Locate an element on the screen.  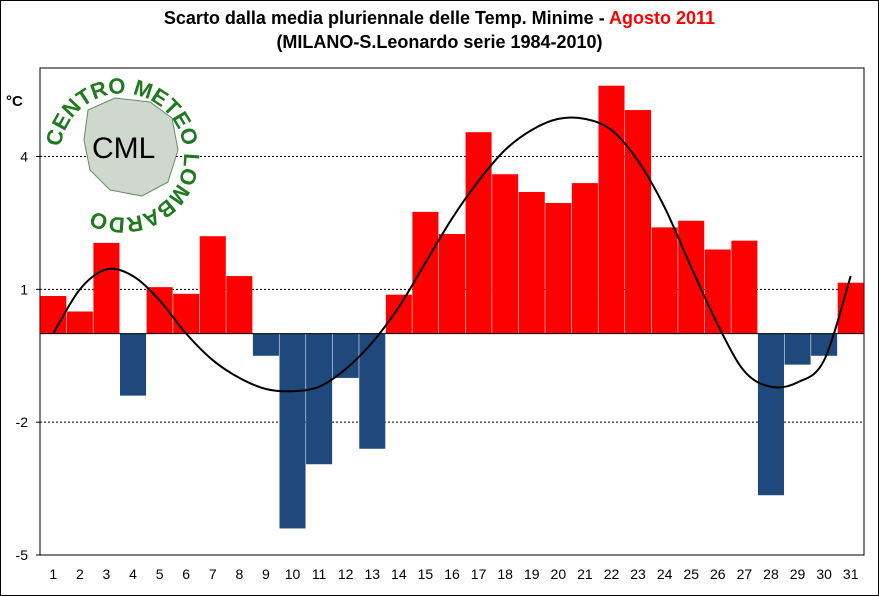
x-tick-label: 5 is located at coordinates (160, 574).